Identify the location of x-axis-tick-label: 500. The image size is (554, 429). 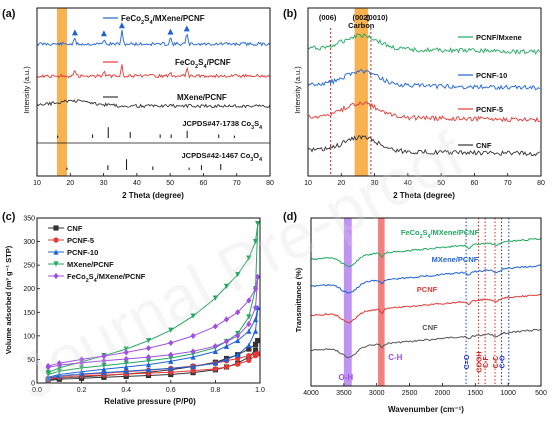
(541, 393).